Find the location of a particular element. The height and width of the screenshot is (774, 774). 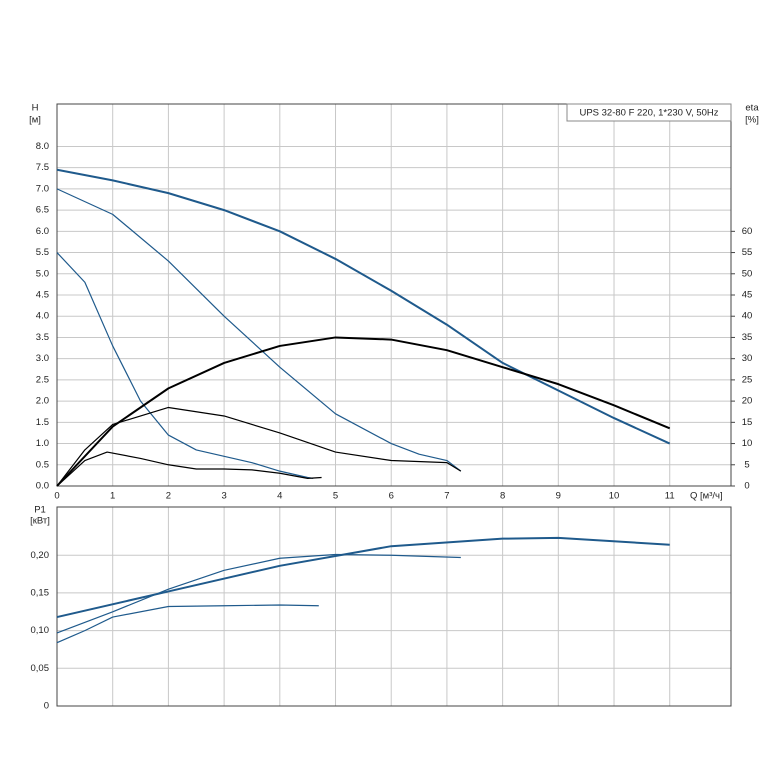

y2-tick-label: 30 is located at coordinates (747, 358).